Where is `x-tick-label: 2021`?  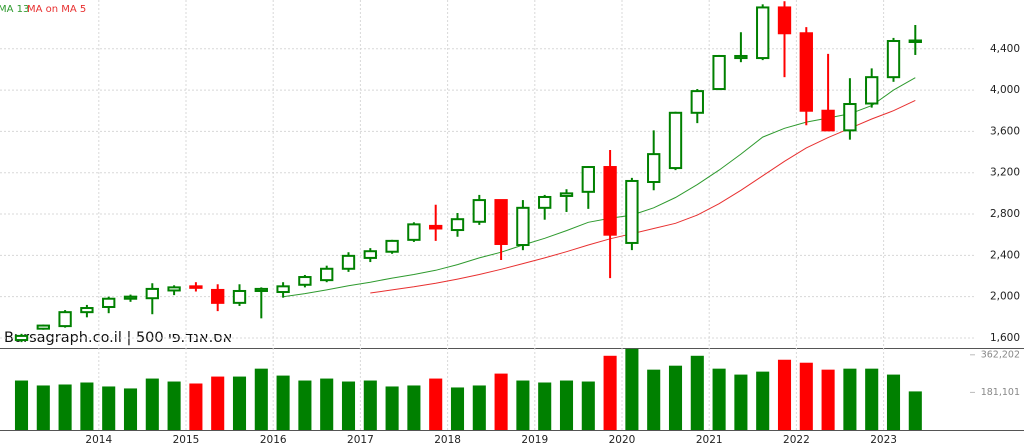 x-tick-label: 2021 is located at coordinates (709, 440).